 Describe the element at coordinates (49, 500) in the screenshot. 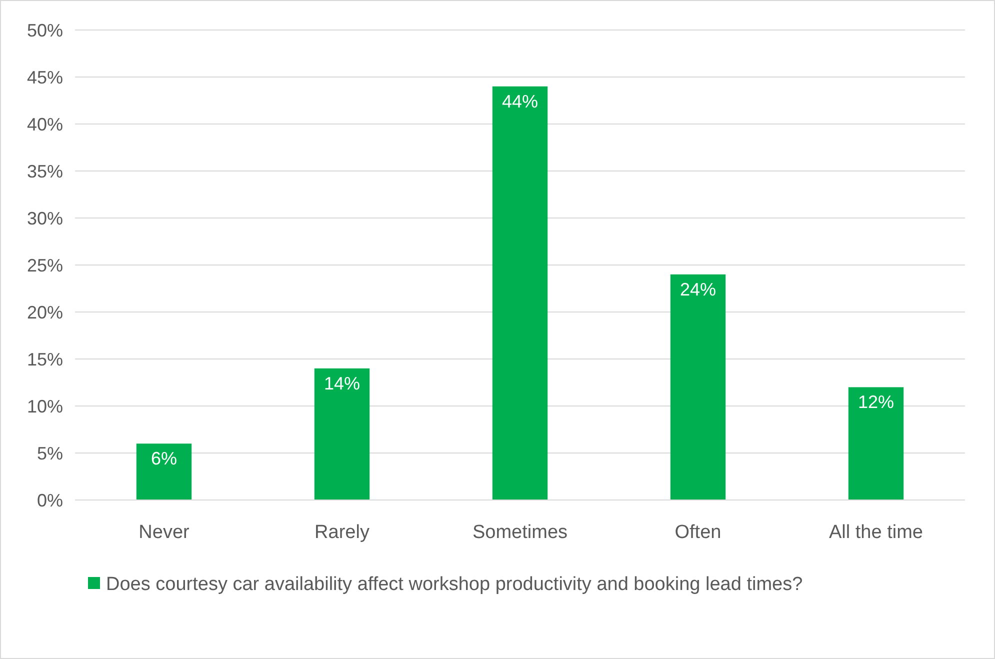

I see `y-tick-label: 0%` at that location.